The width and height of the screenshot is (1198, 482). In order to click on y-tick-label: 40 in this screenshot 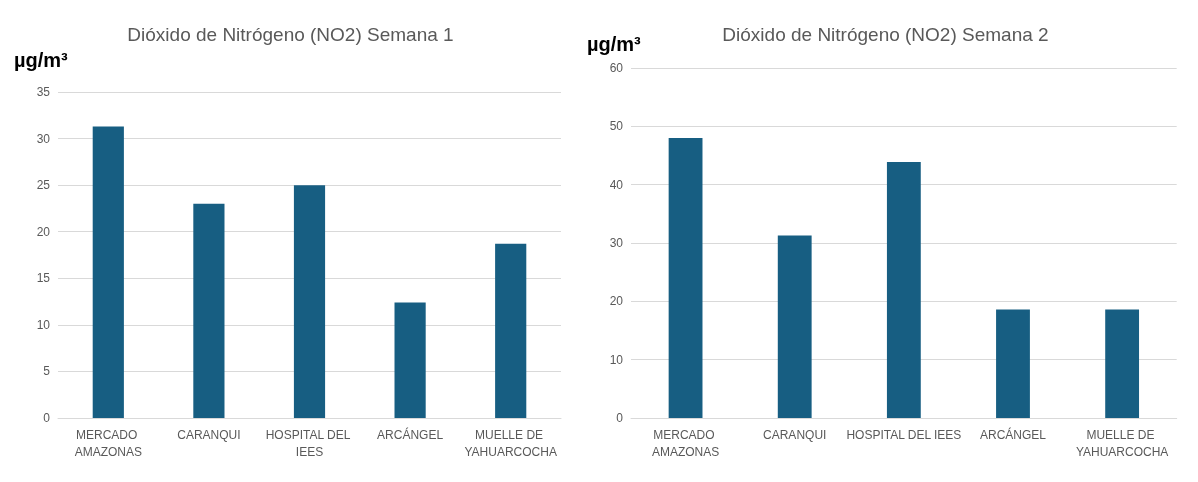, I will do `click(616, 184)`.